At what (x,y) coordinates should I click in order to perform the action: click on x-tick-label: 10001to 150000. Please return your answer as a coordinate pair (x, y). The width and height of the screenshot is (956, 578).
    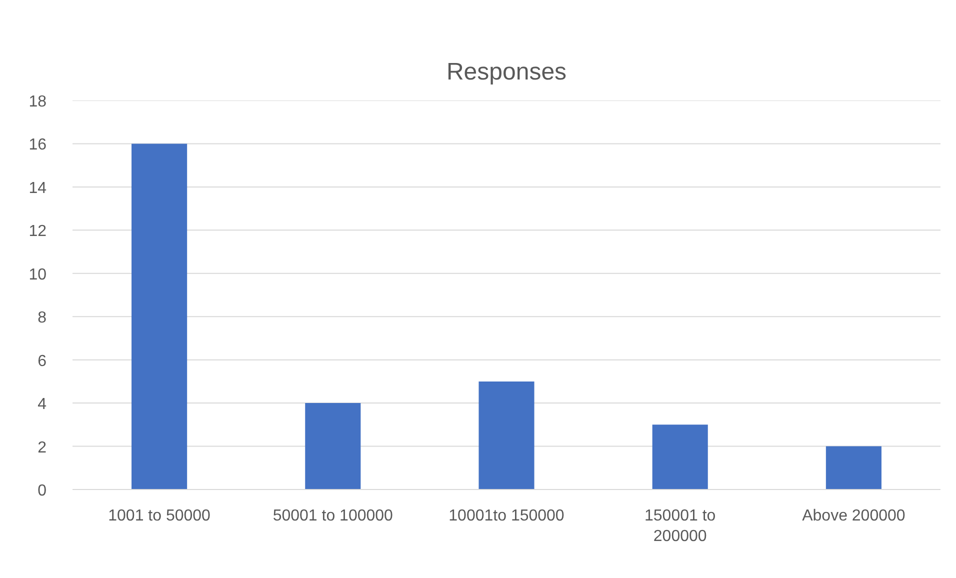
    Looking at the image, I should click on (506, 516).